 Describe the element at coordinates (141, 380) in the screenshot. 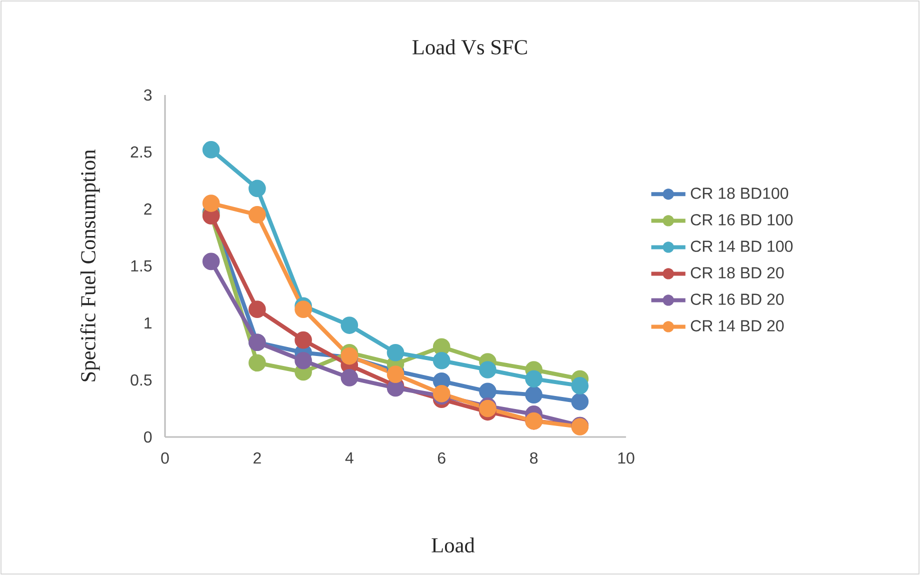

I see `y-tick-label: 0.5` at that location.